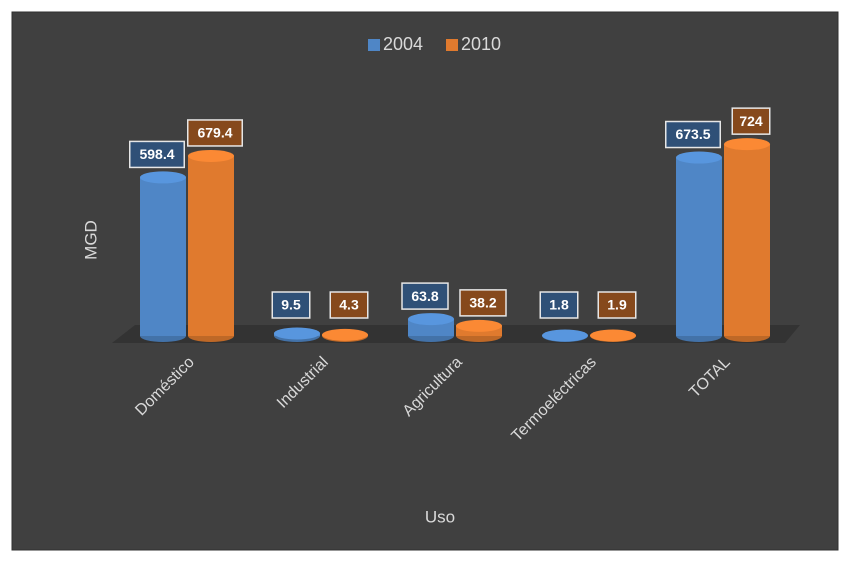 The height and width of the screenshot is (563, 851). I want to click on legend-label: 2010, so click(481, 44).